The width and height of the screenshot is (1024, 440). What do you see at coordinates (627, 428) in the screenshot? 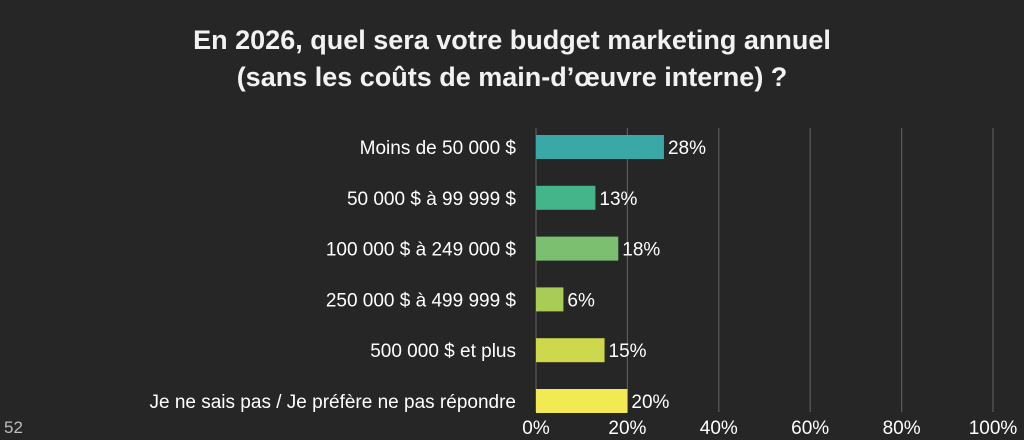
I see `x-tick-label-20: 20%` at bounding box center [627, 428].